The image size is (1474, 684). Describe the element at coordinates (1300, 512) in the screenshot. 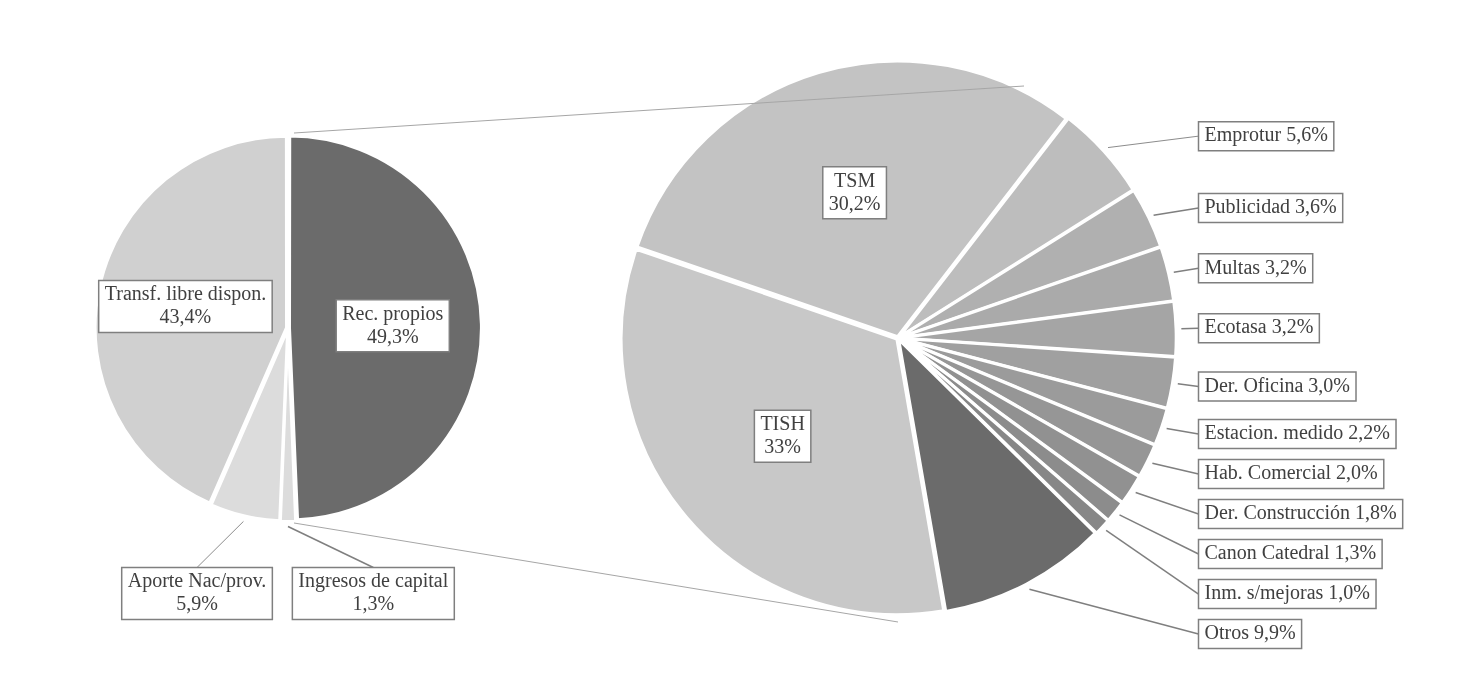

I see `slice-label: Der. Construcción 1,8%` at that location.